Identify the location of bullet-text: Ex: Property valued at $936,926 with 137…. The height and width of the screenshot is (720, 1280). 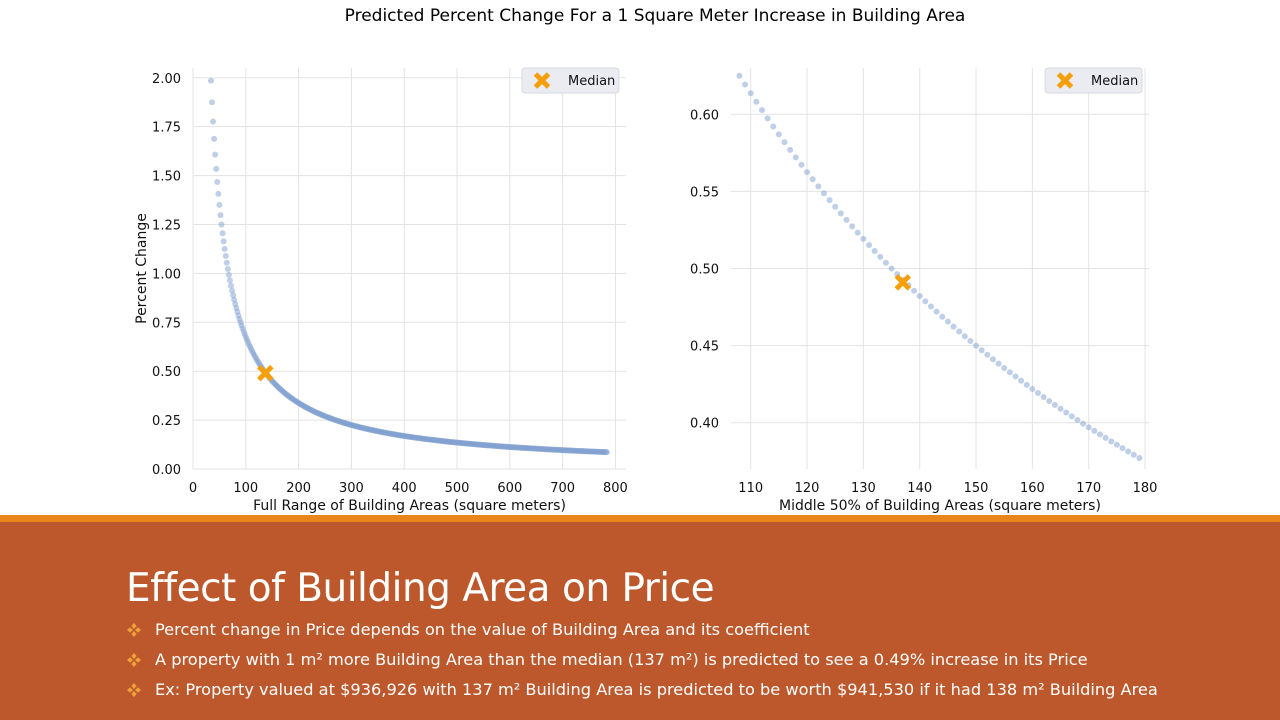
(656, 689).